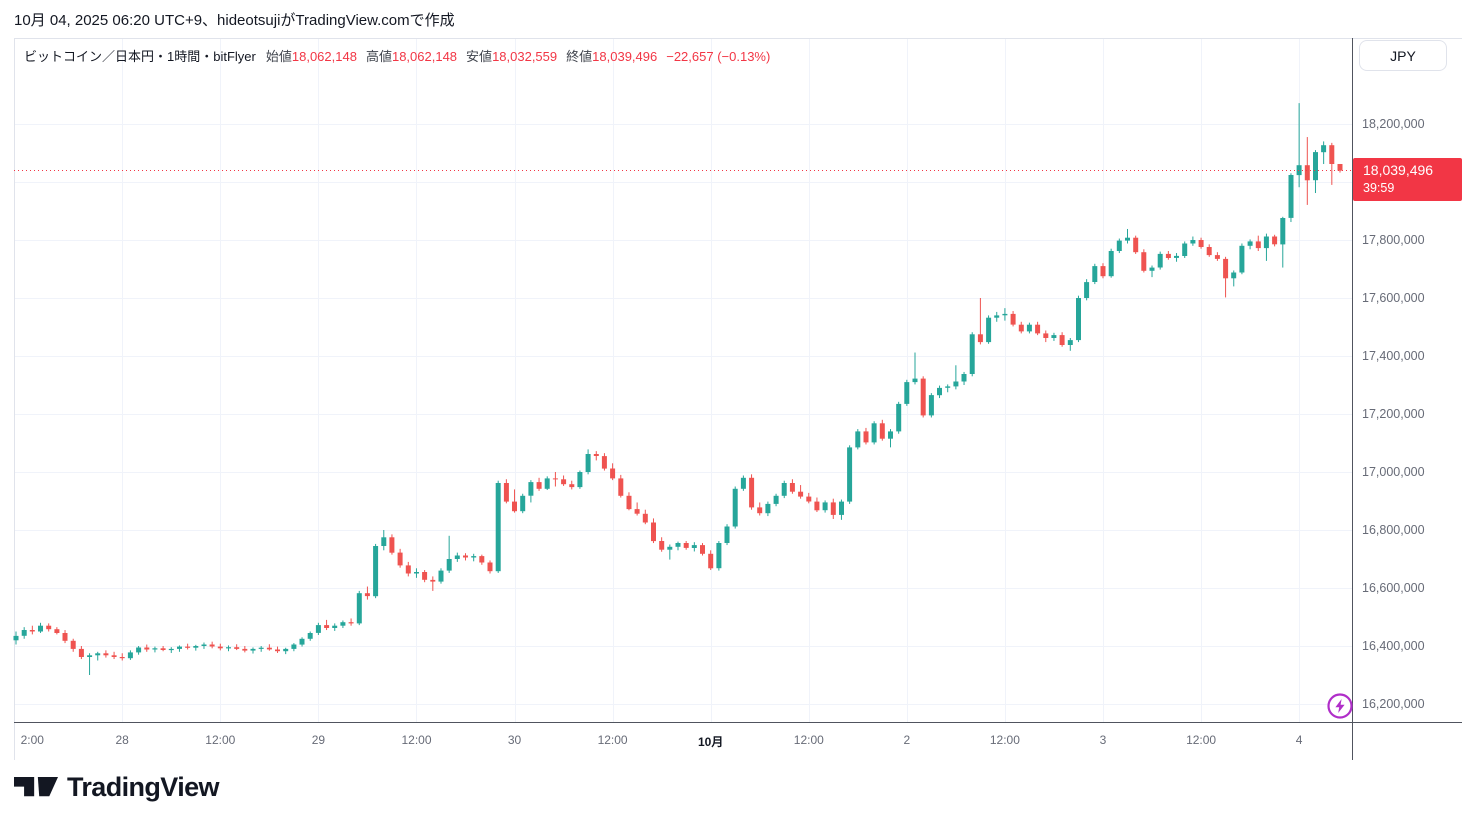  Describe the element at coordinates (514, 740) in the screenshot. I see `time-axis-label: 30` at that location.